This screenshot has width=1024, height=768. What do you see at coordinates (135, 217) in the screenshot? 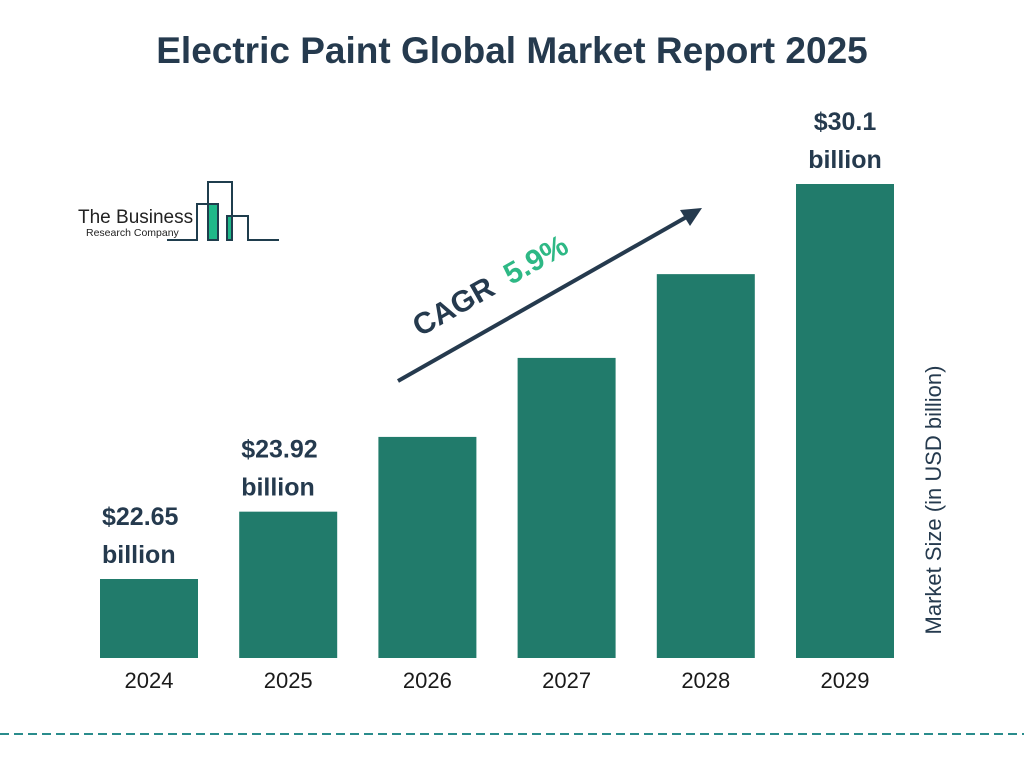
I see `logo-text-line1: The Business` at bounding box center [135, 217].